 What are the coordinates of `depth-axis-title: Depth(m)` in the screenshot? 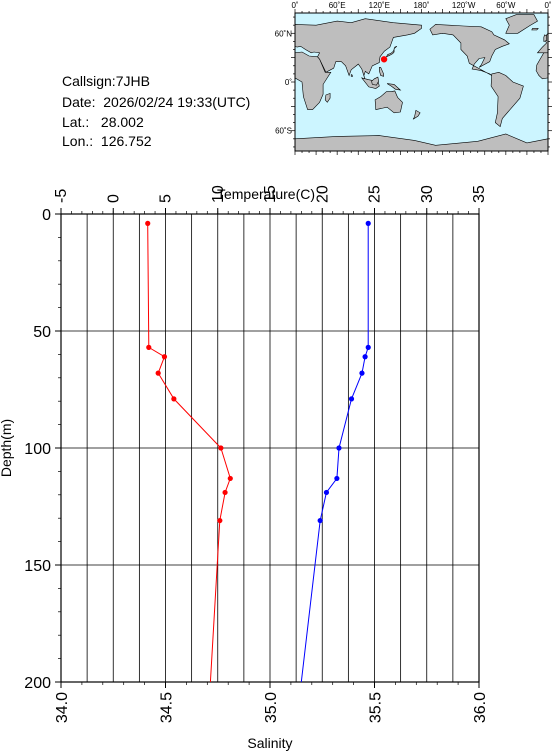 It's located at (7, 448).